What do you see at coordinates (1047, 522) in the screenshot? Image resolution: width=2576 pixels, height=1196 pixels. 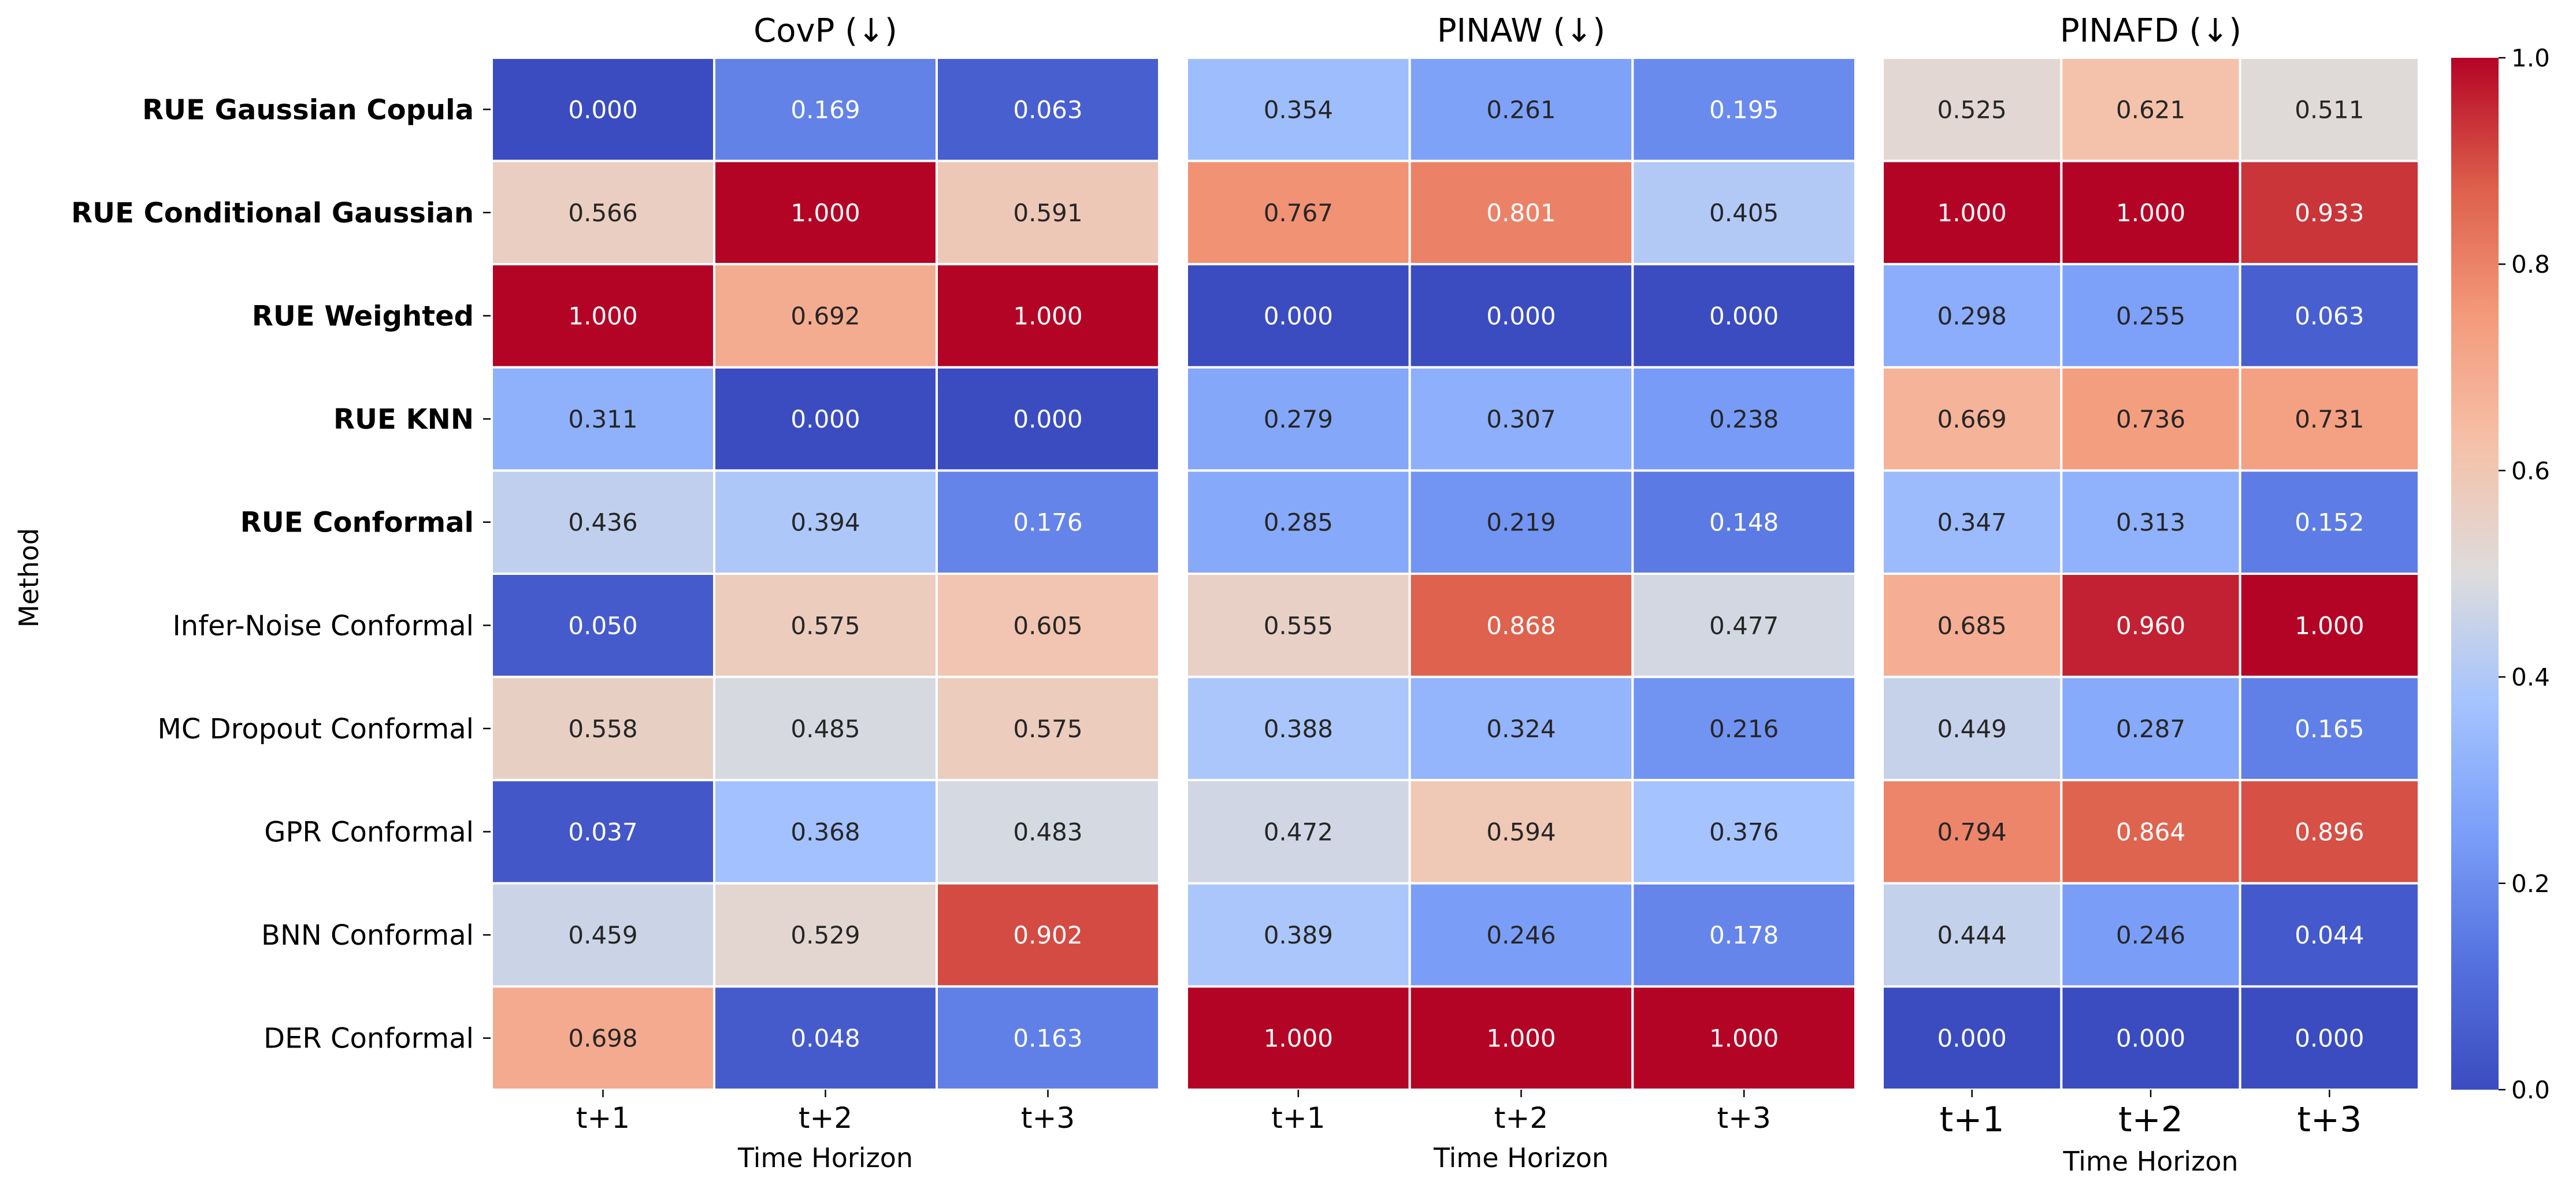 I see `cell-value-label: 0.176` at bounding box center [1047, 522].